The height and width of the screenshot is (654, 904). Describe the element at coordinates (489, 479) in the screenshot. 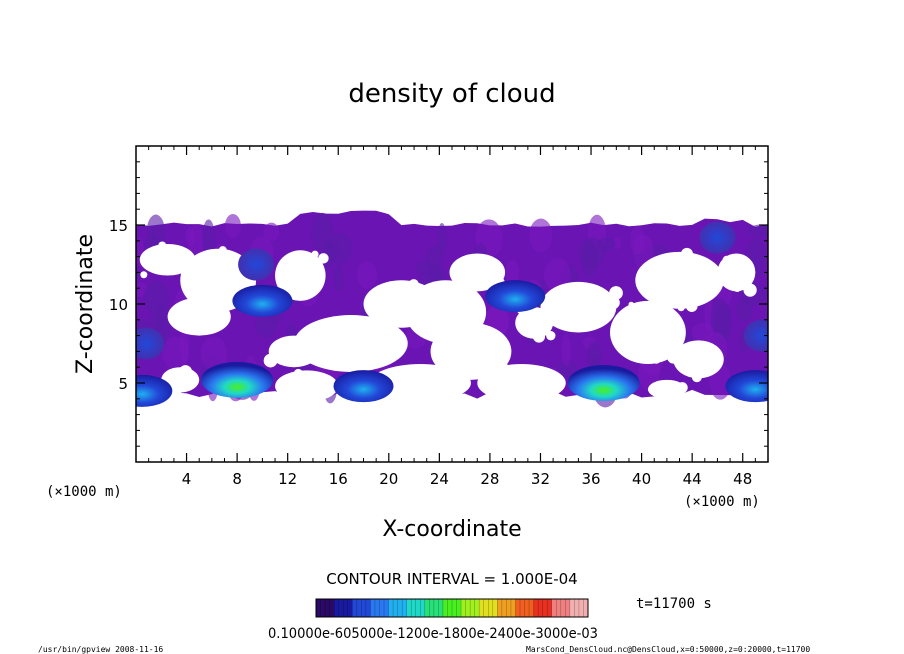

I see `x-tick-label: 28` at that location.